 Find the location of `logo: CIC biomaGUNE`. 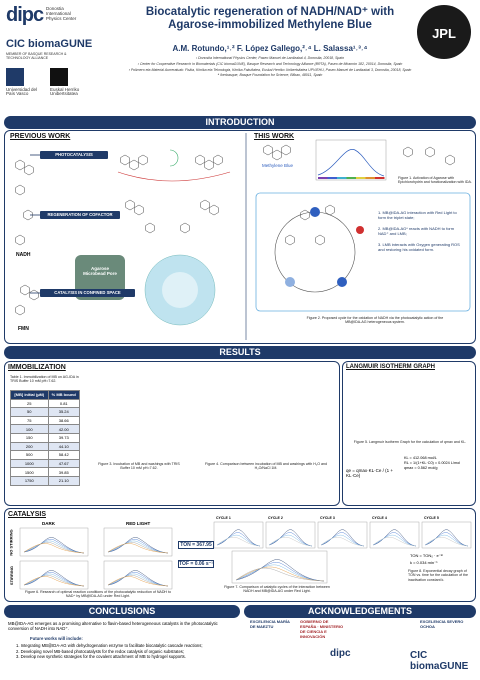

logo: CIC biomaGUNE is located at coordinates (49, 44).